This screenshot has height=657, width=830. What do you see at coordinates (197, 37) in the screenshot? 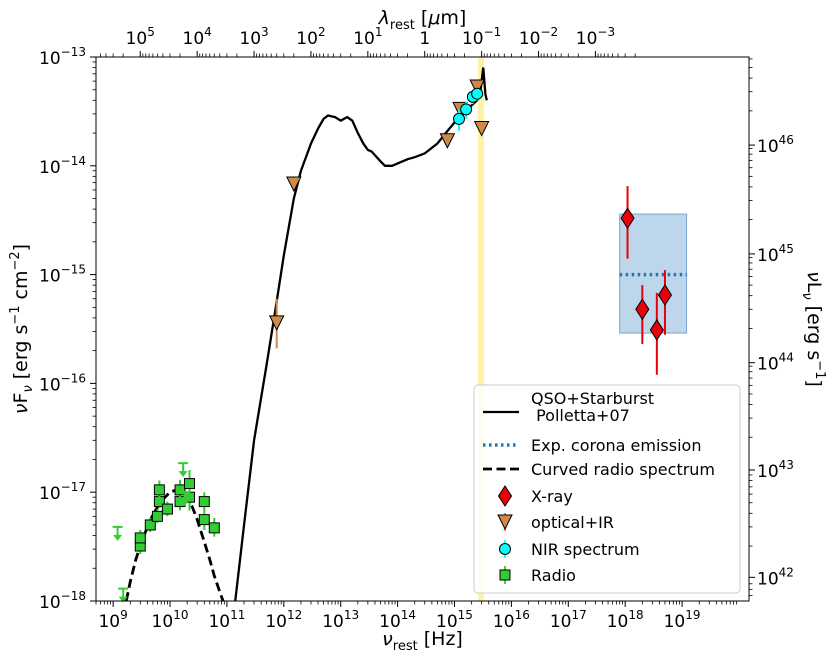
I see `top-tick-label: 10⁴` at bounding box center [197, 37].